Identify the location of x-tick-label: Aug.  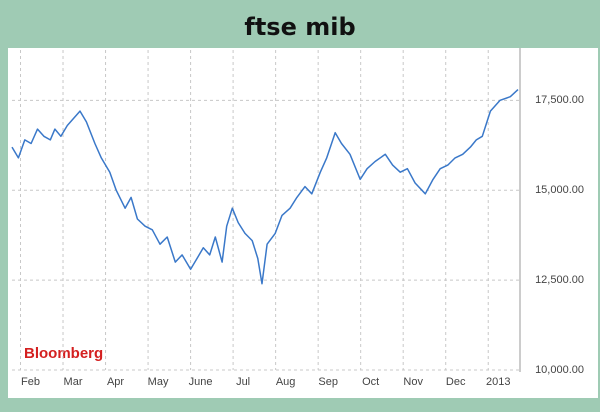
(286, 382).